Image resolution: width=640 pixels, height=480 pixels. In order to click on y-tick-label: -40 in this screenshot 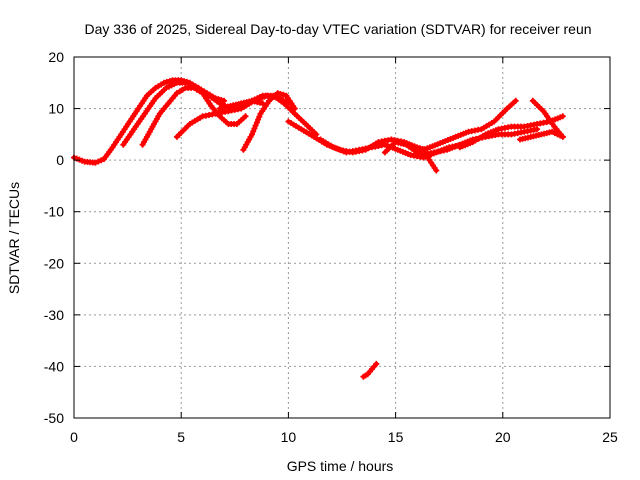, I will do `click(54, 366)`.